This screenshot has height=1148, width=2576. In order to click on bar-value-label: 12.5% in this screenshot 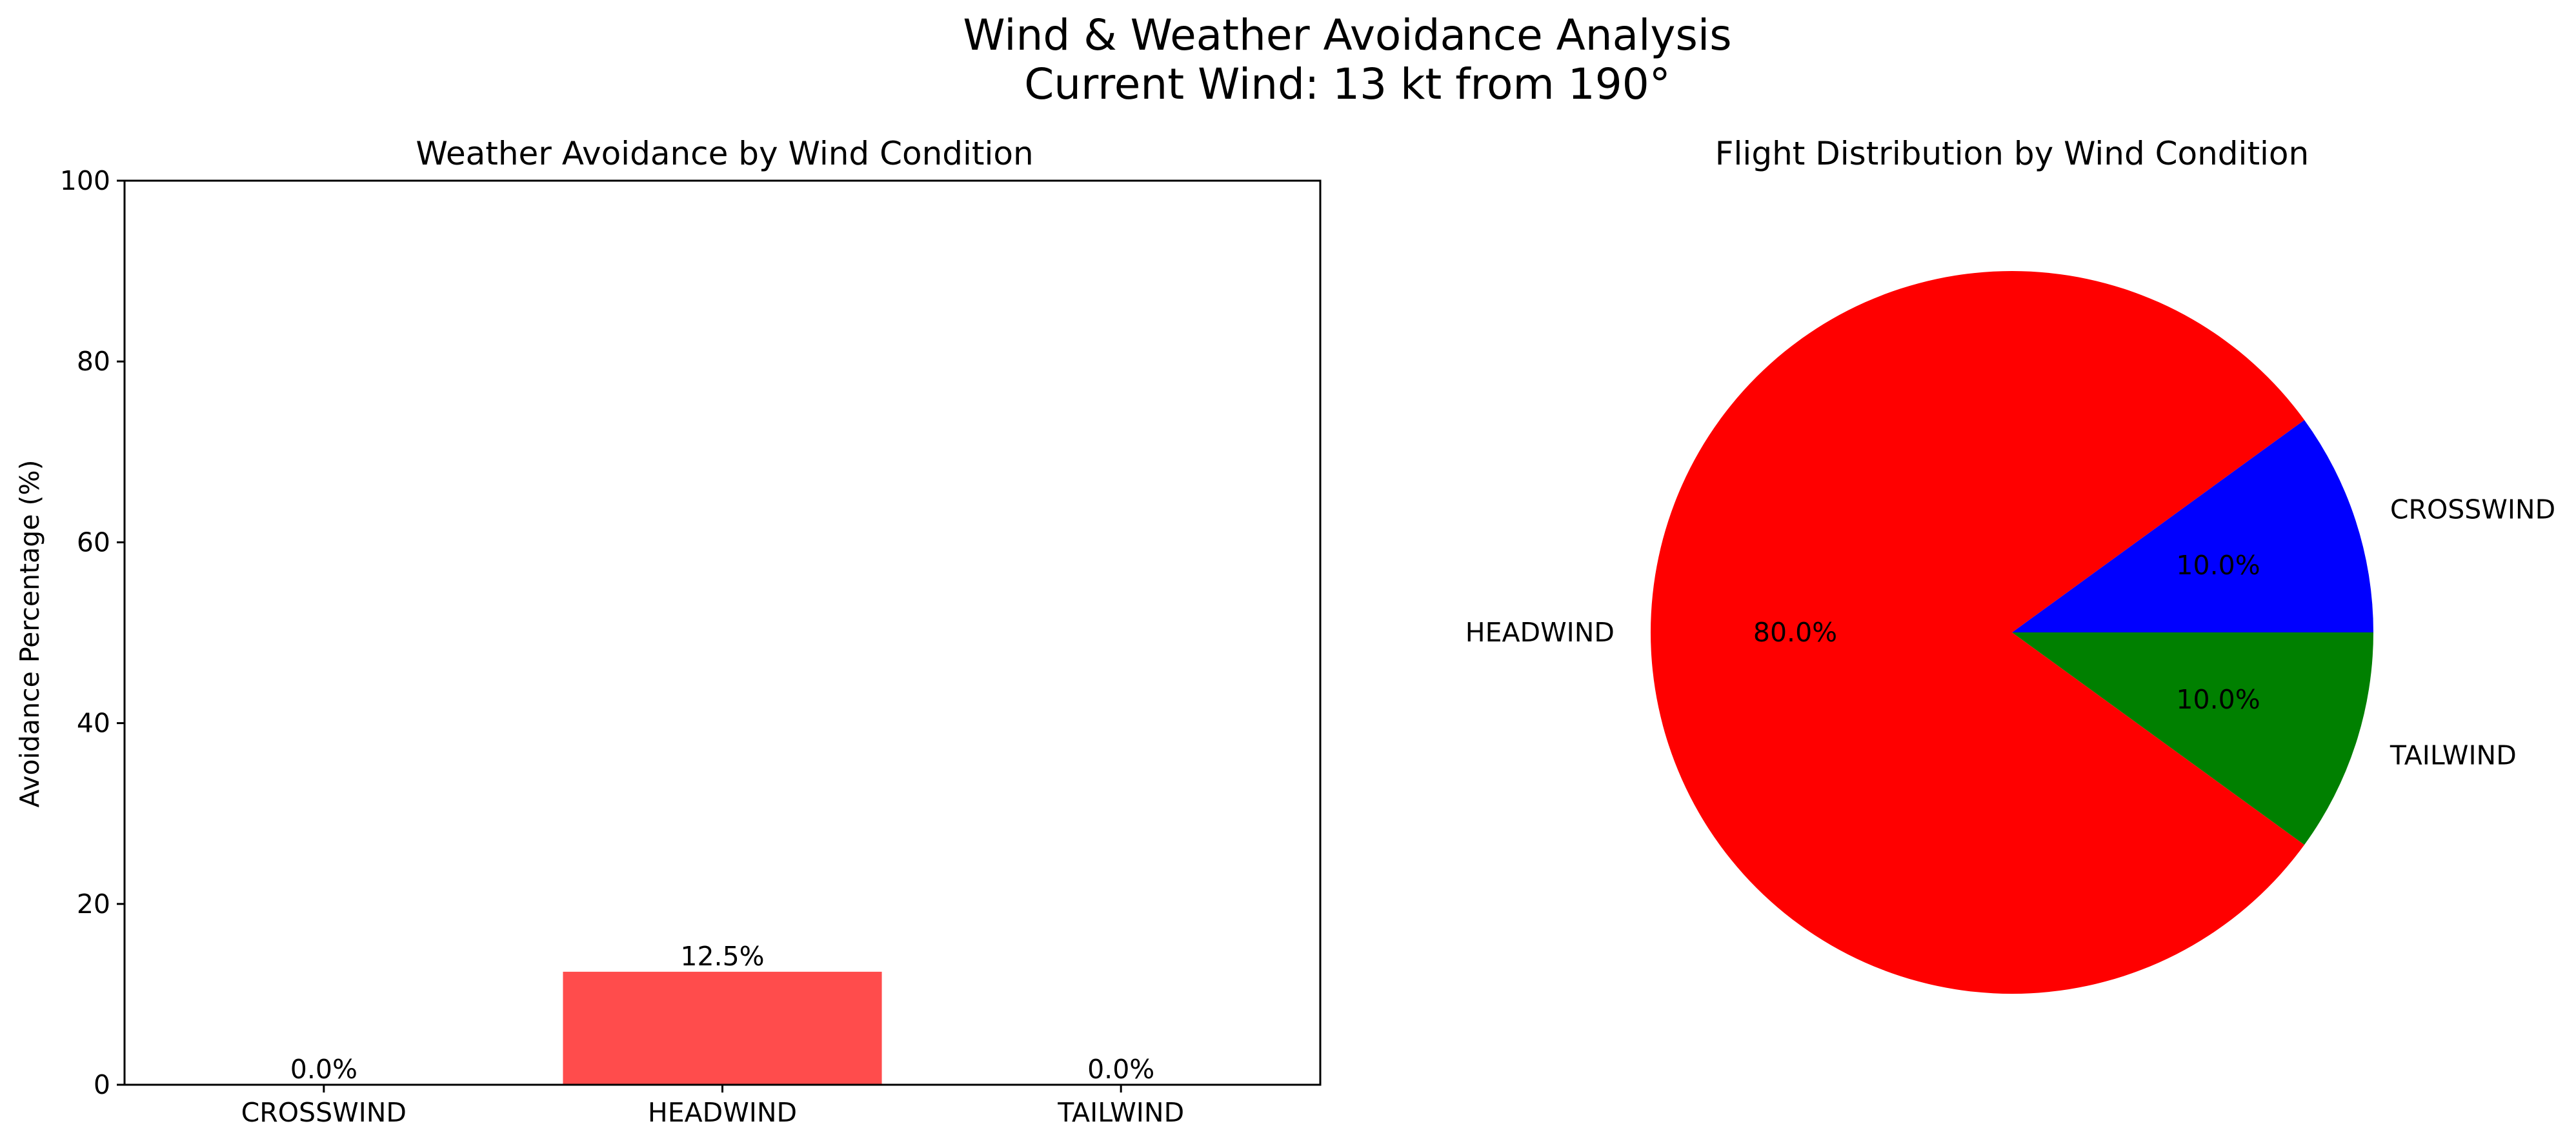, I will do `click(722, 956)`.